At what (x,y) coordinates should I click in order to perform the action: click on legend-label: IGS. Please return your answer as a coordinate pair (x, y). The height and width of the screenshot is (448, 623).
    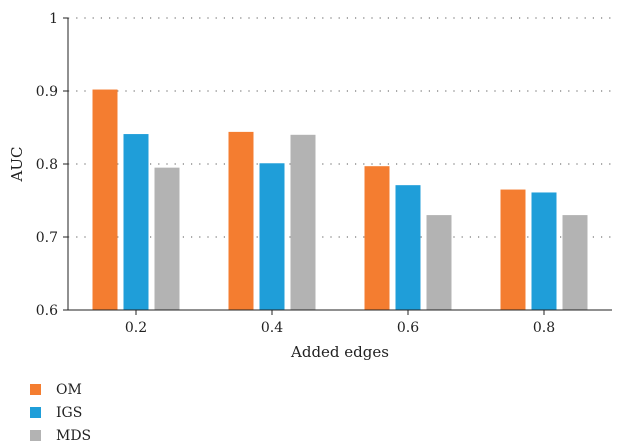
    Looking at the image, I should click on (69, 412).